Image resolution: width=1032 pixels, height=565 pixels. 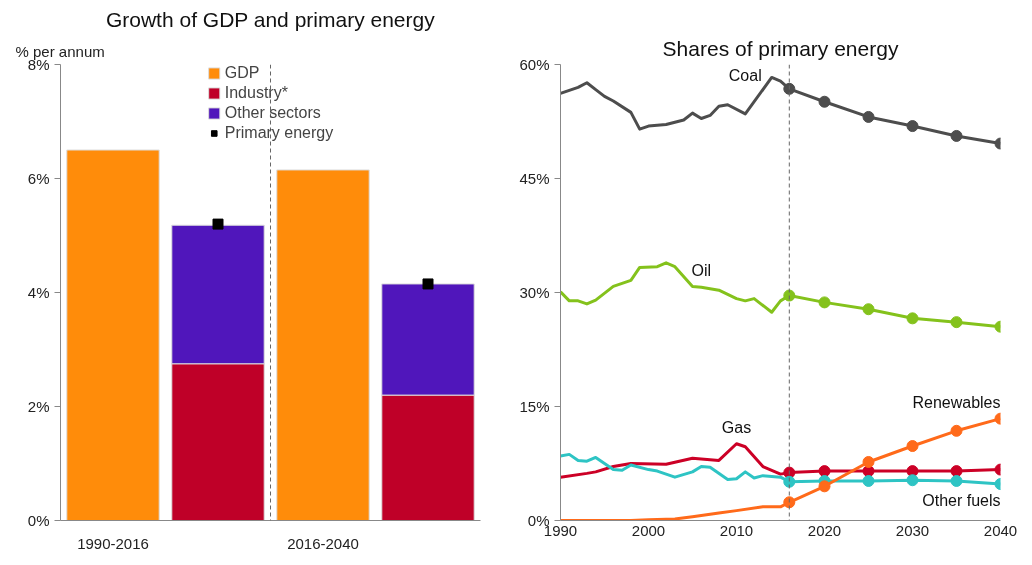 I want to click on y-tick-label: 30%, so click(x=534, y=292).